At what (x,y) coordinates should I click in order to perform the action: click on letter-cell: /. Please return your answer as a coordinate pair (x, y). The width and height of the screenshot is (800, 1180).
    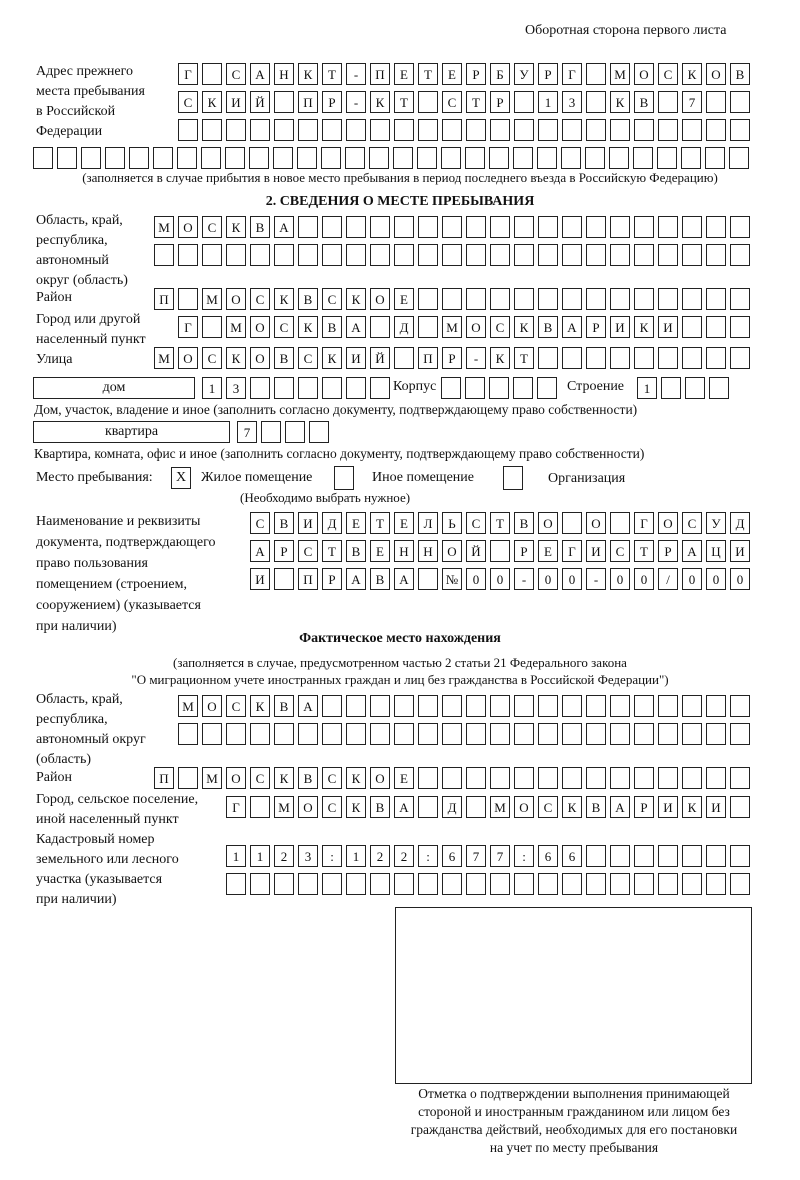
    Looking at the image, I should click on (668, 579).